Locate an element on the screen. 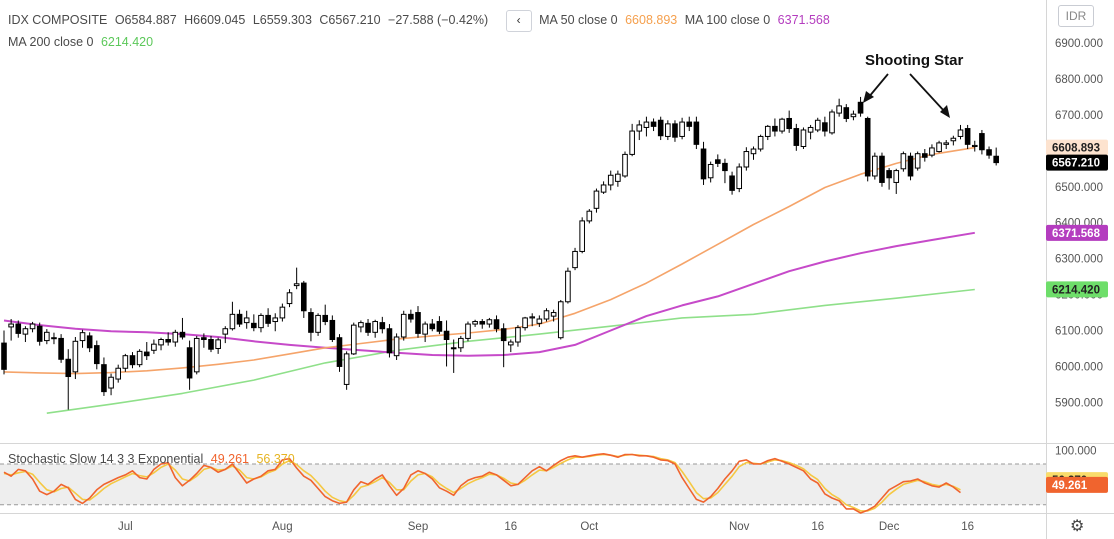 This screenshot has width=1114, height=539. last-price-label-bg is located at coordinates (1077, 162).